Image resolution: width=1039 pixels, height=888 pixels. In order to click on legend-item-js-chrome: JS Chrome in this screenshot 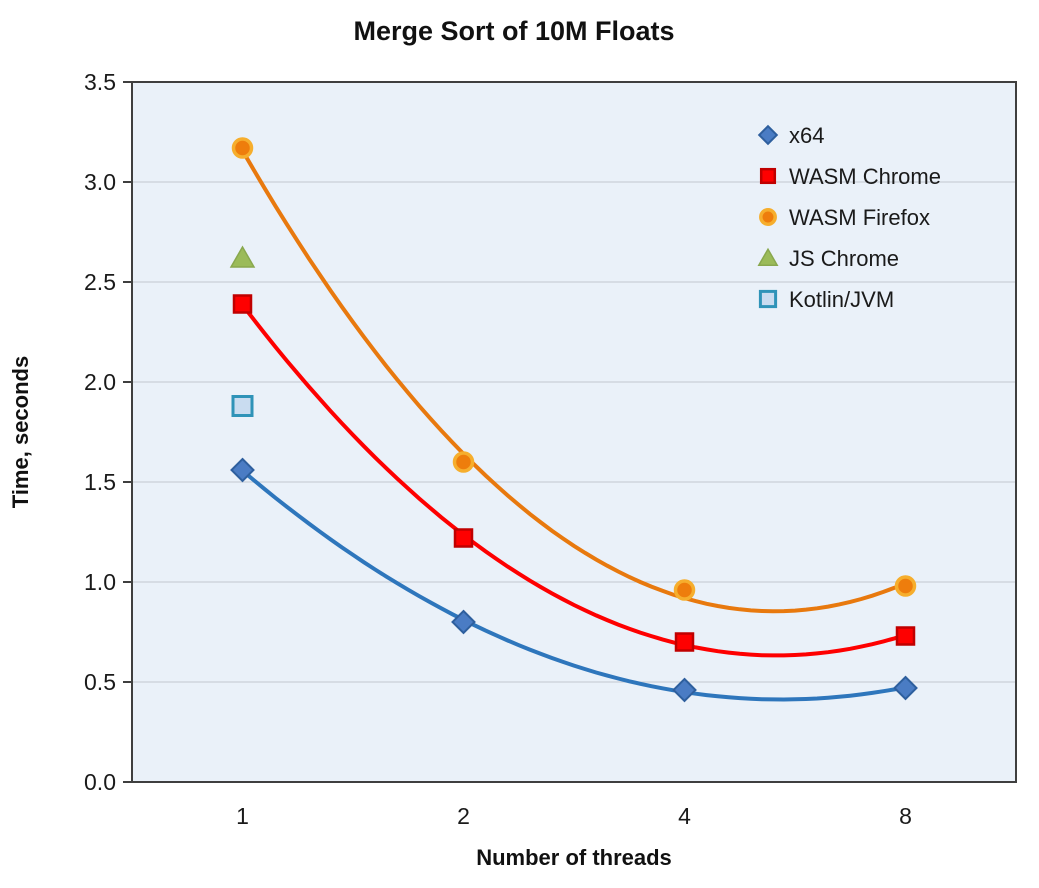, I will do `click(828, 258)`.